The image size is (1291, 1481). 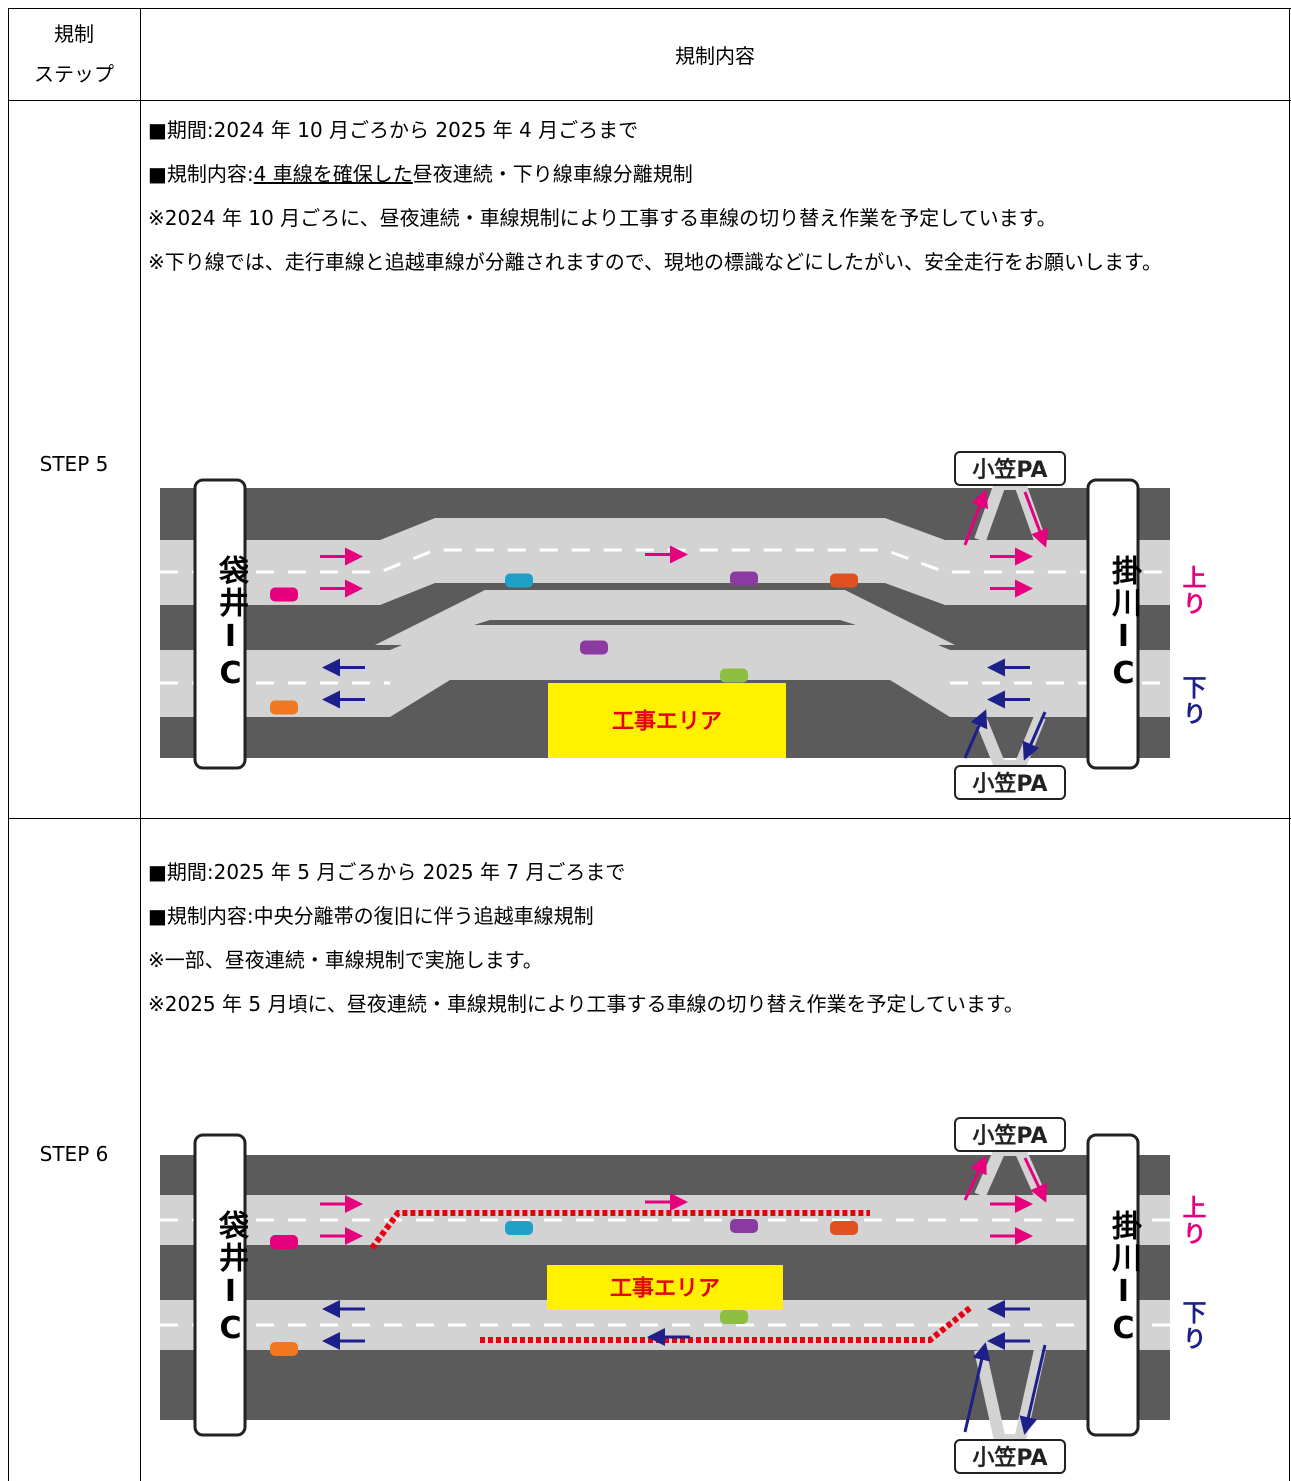 What do you see at coordinates (345, 960) in the screenshot?
I see `note: ※一部、昼夜連続・車線規制で実施します。` at bounding box center [345, 960].